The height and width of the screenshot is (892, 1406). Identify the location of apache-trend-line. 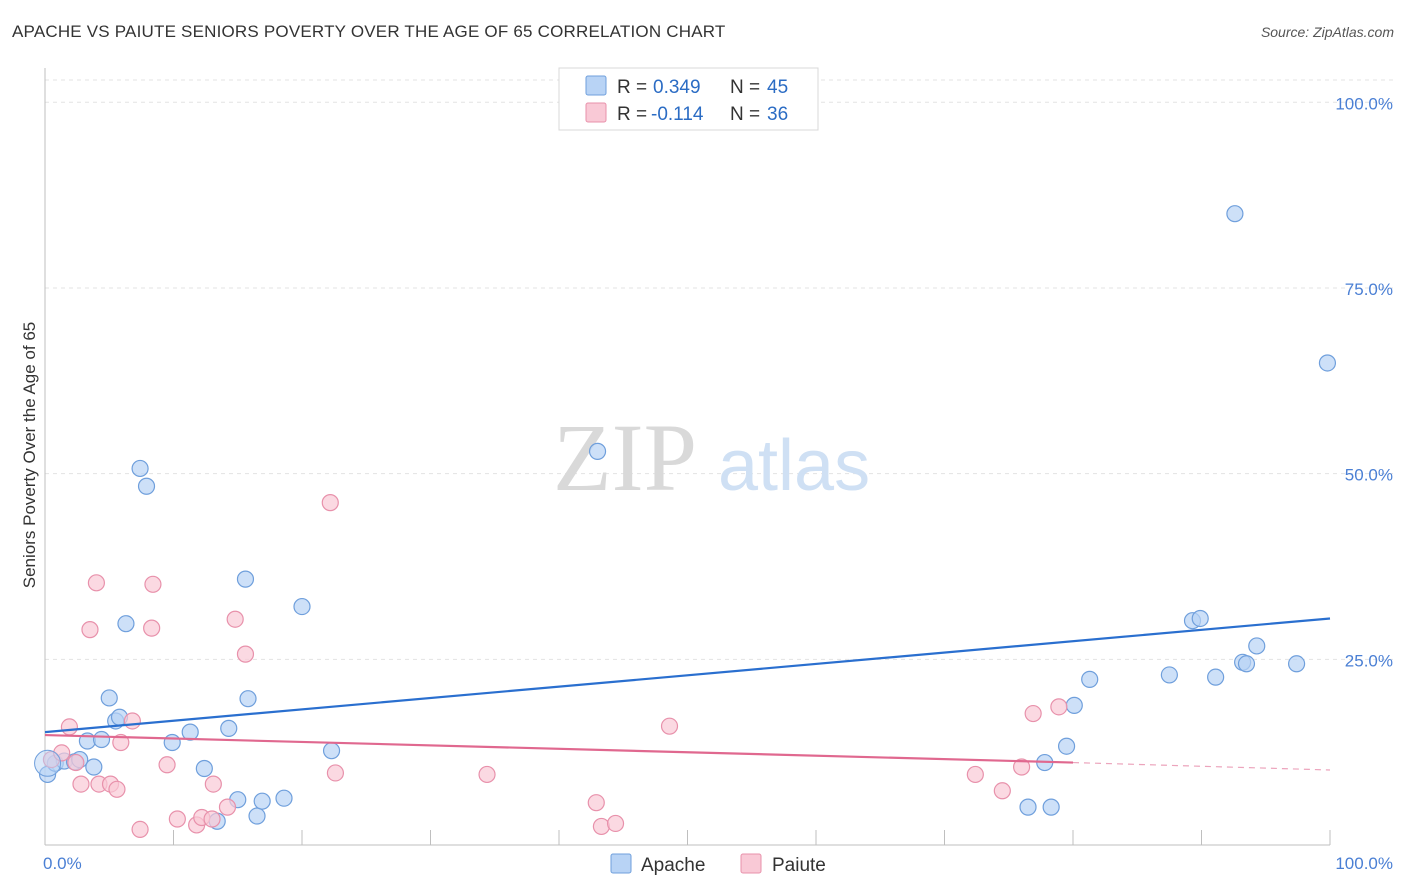
(687, 675).